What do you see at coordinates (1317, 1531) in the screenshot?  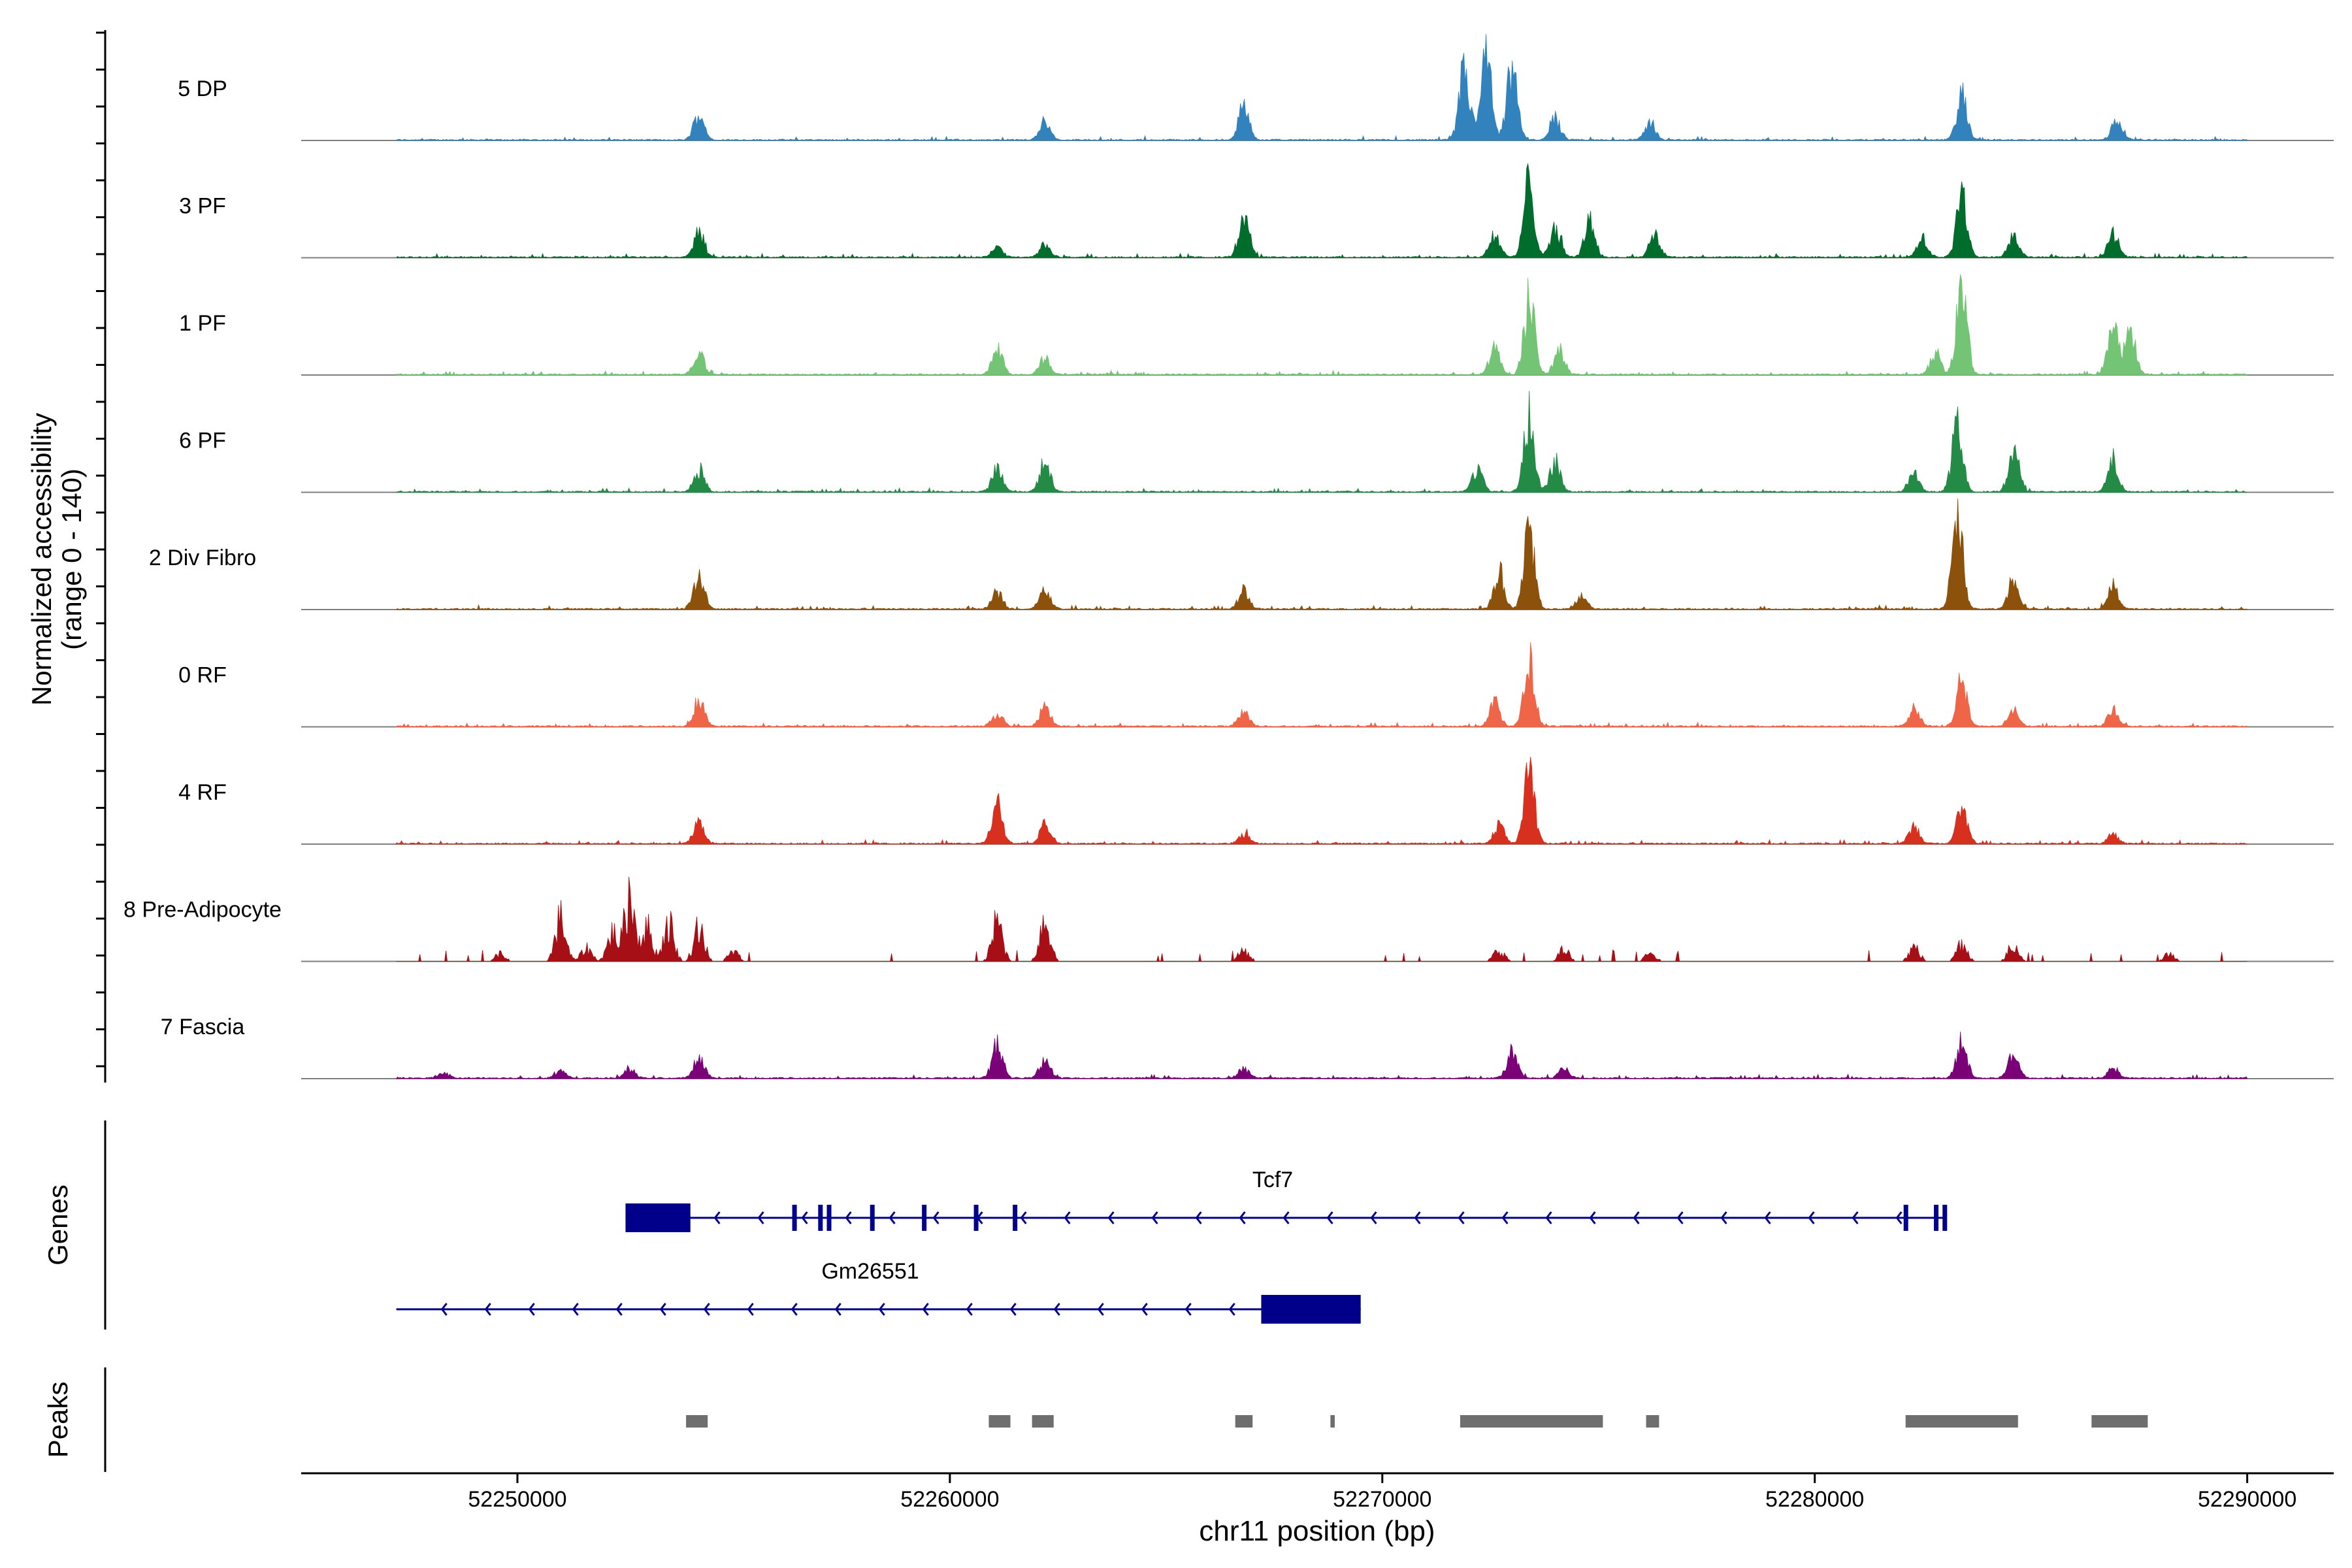 I see `x-axis-label: chr11 position (bp)` at bounding box center [1317, 1531].